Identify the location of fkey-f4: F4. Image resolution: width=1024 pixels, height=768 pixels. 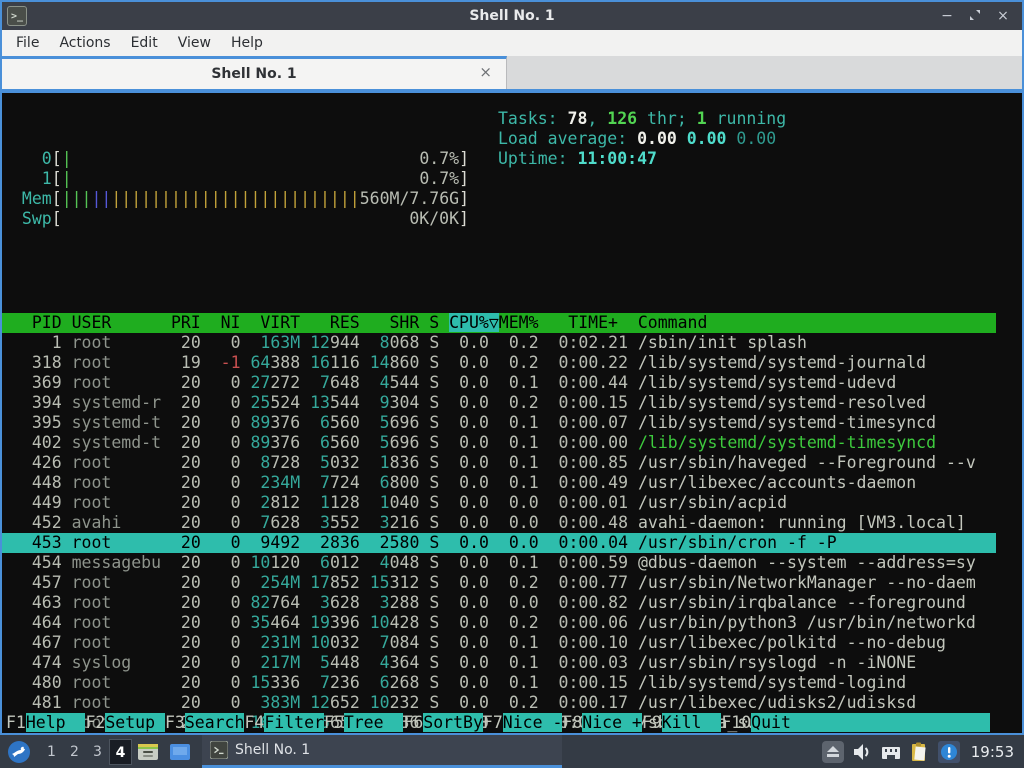
(254, 722).